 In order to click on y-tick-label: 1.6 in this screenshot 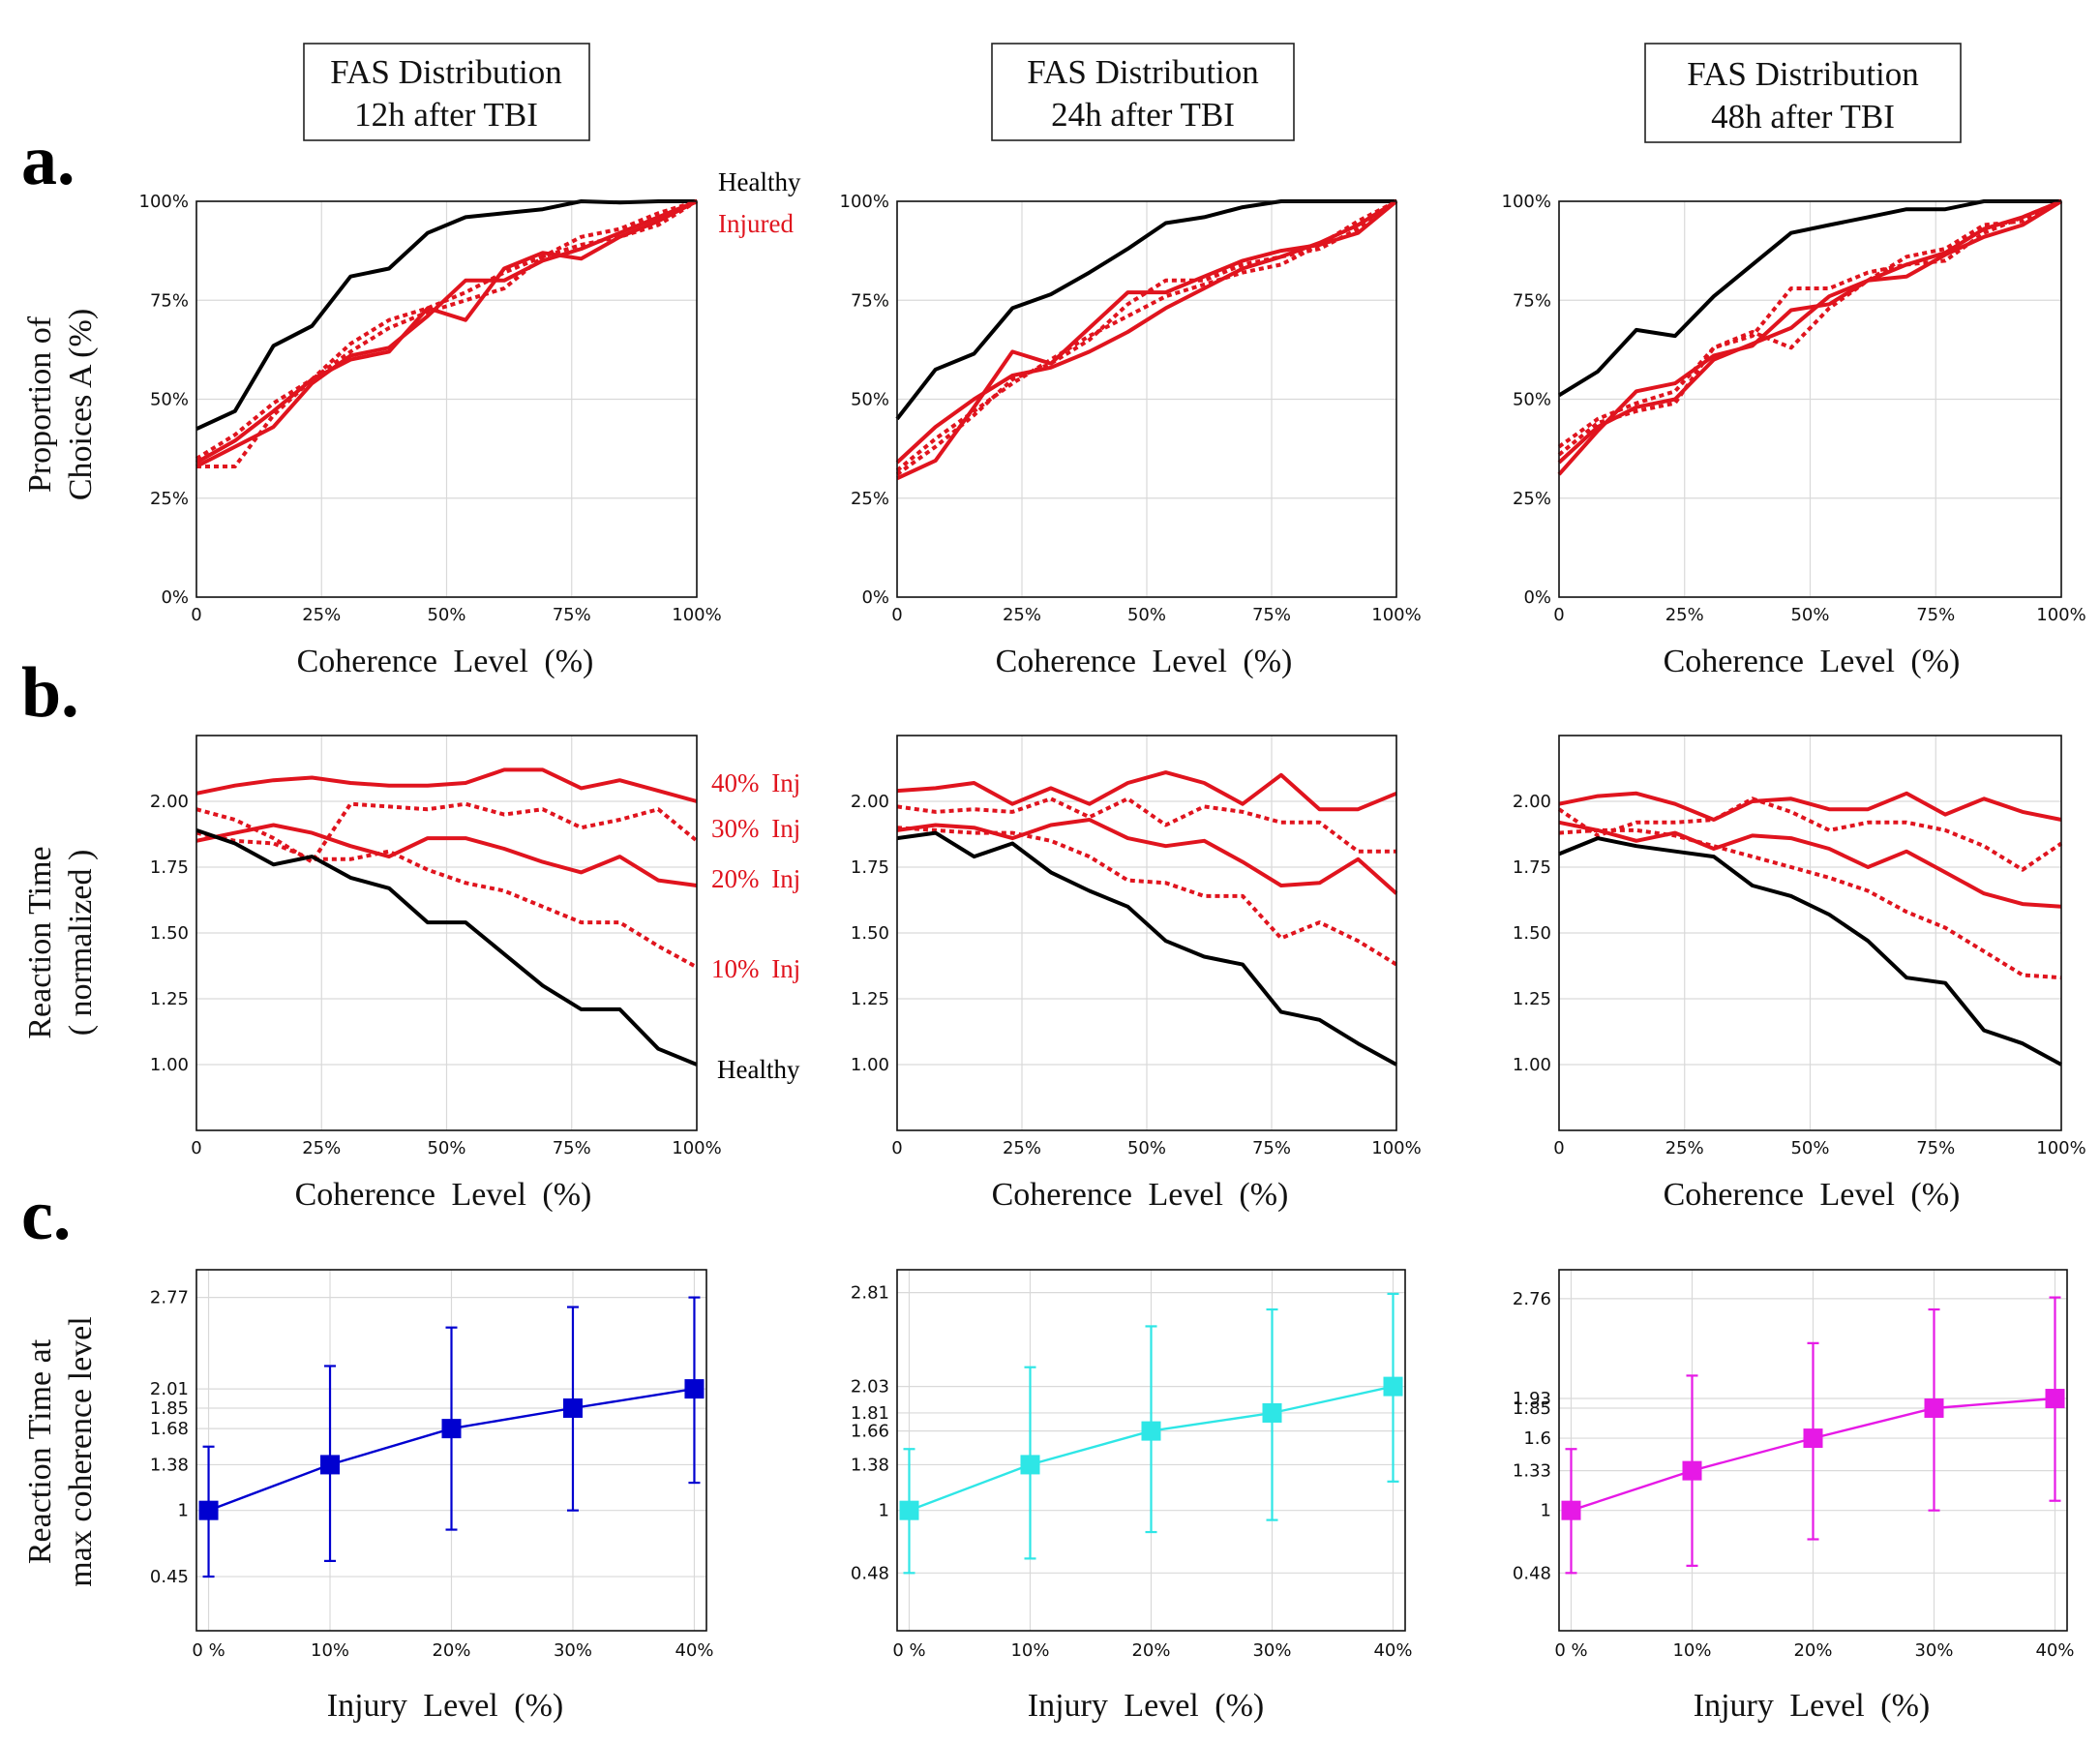, I will do `click(1537, 1438)`.